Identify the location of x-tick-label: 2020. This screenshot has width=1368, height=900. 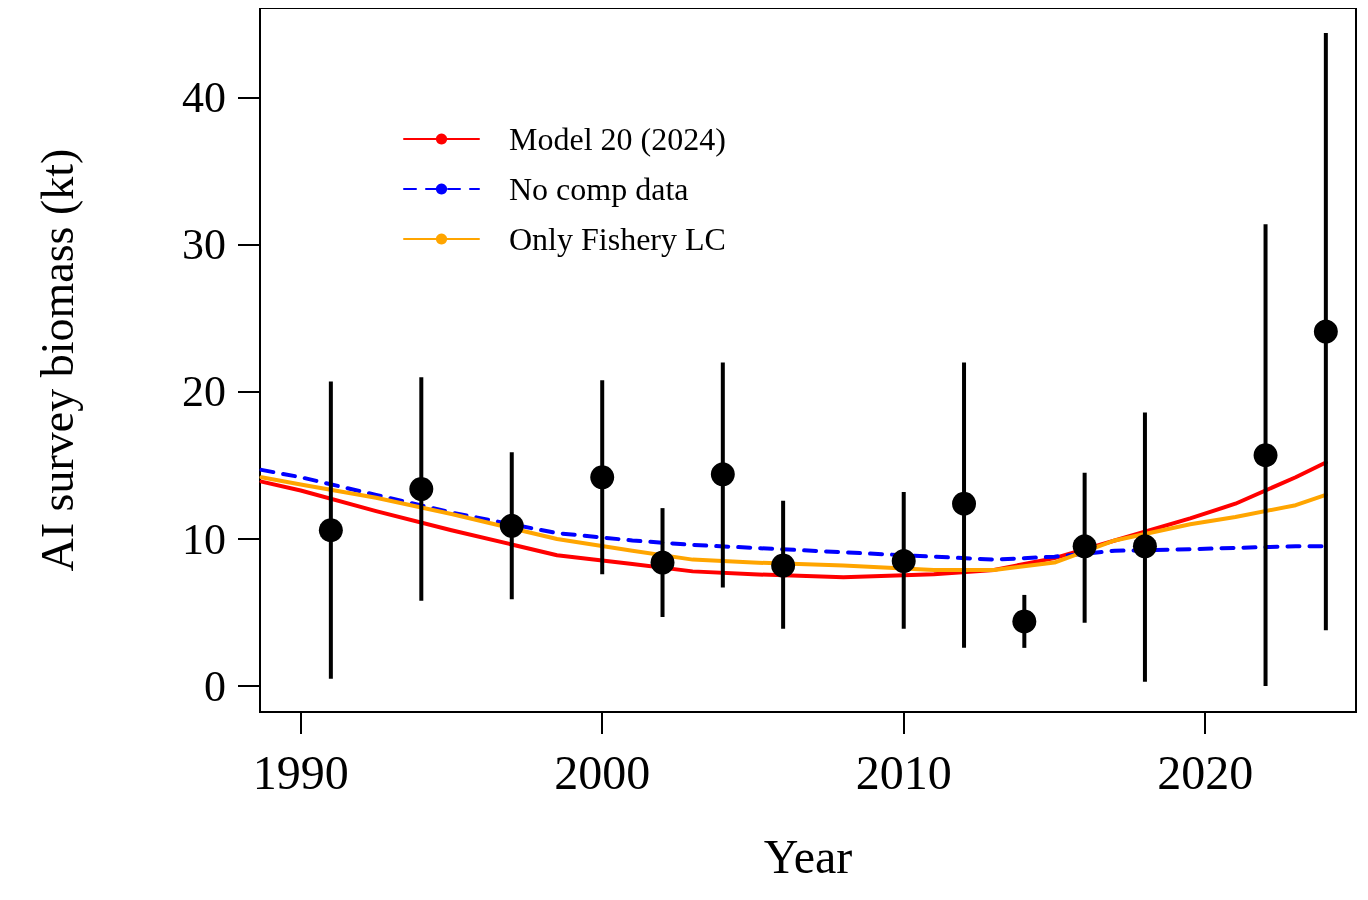
(1205, 772).